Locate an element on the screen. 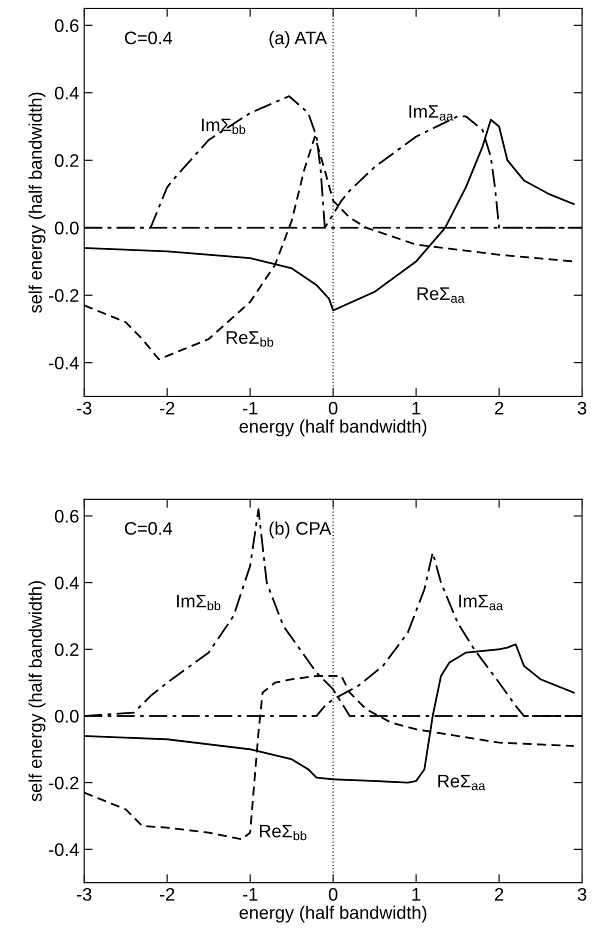  text: (b) CPA is located at coordinates (301, 530).